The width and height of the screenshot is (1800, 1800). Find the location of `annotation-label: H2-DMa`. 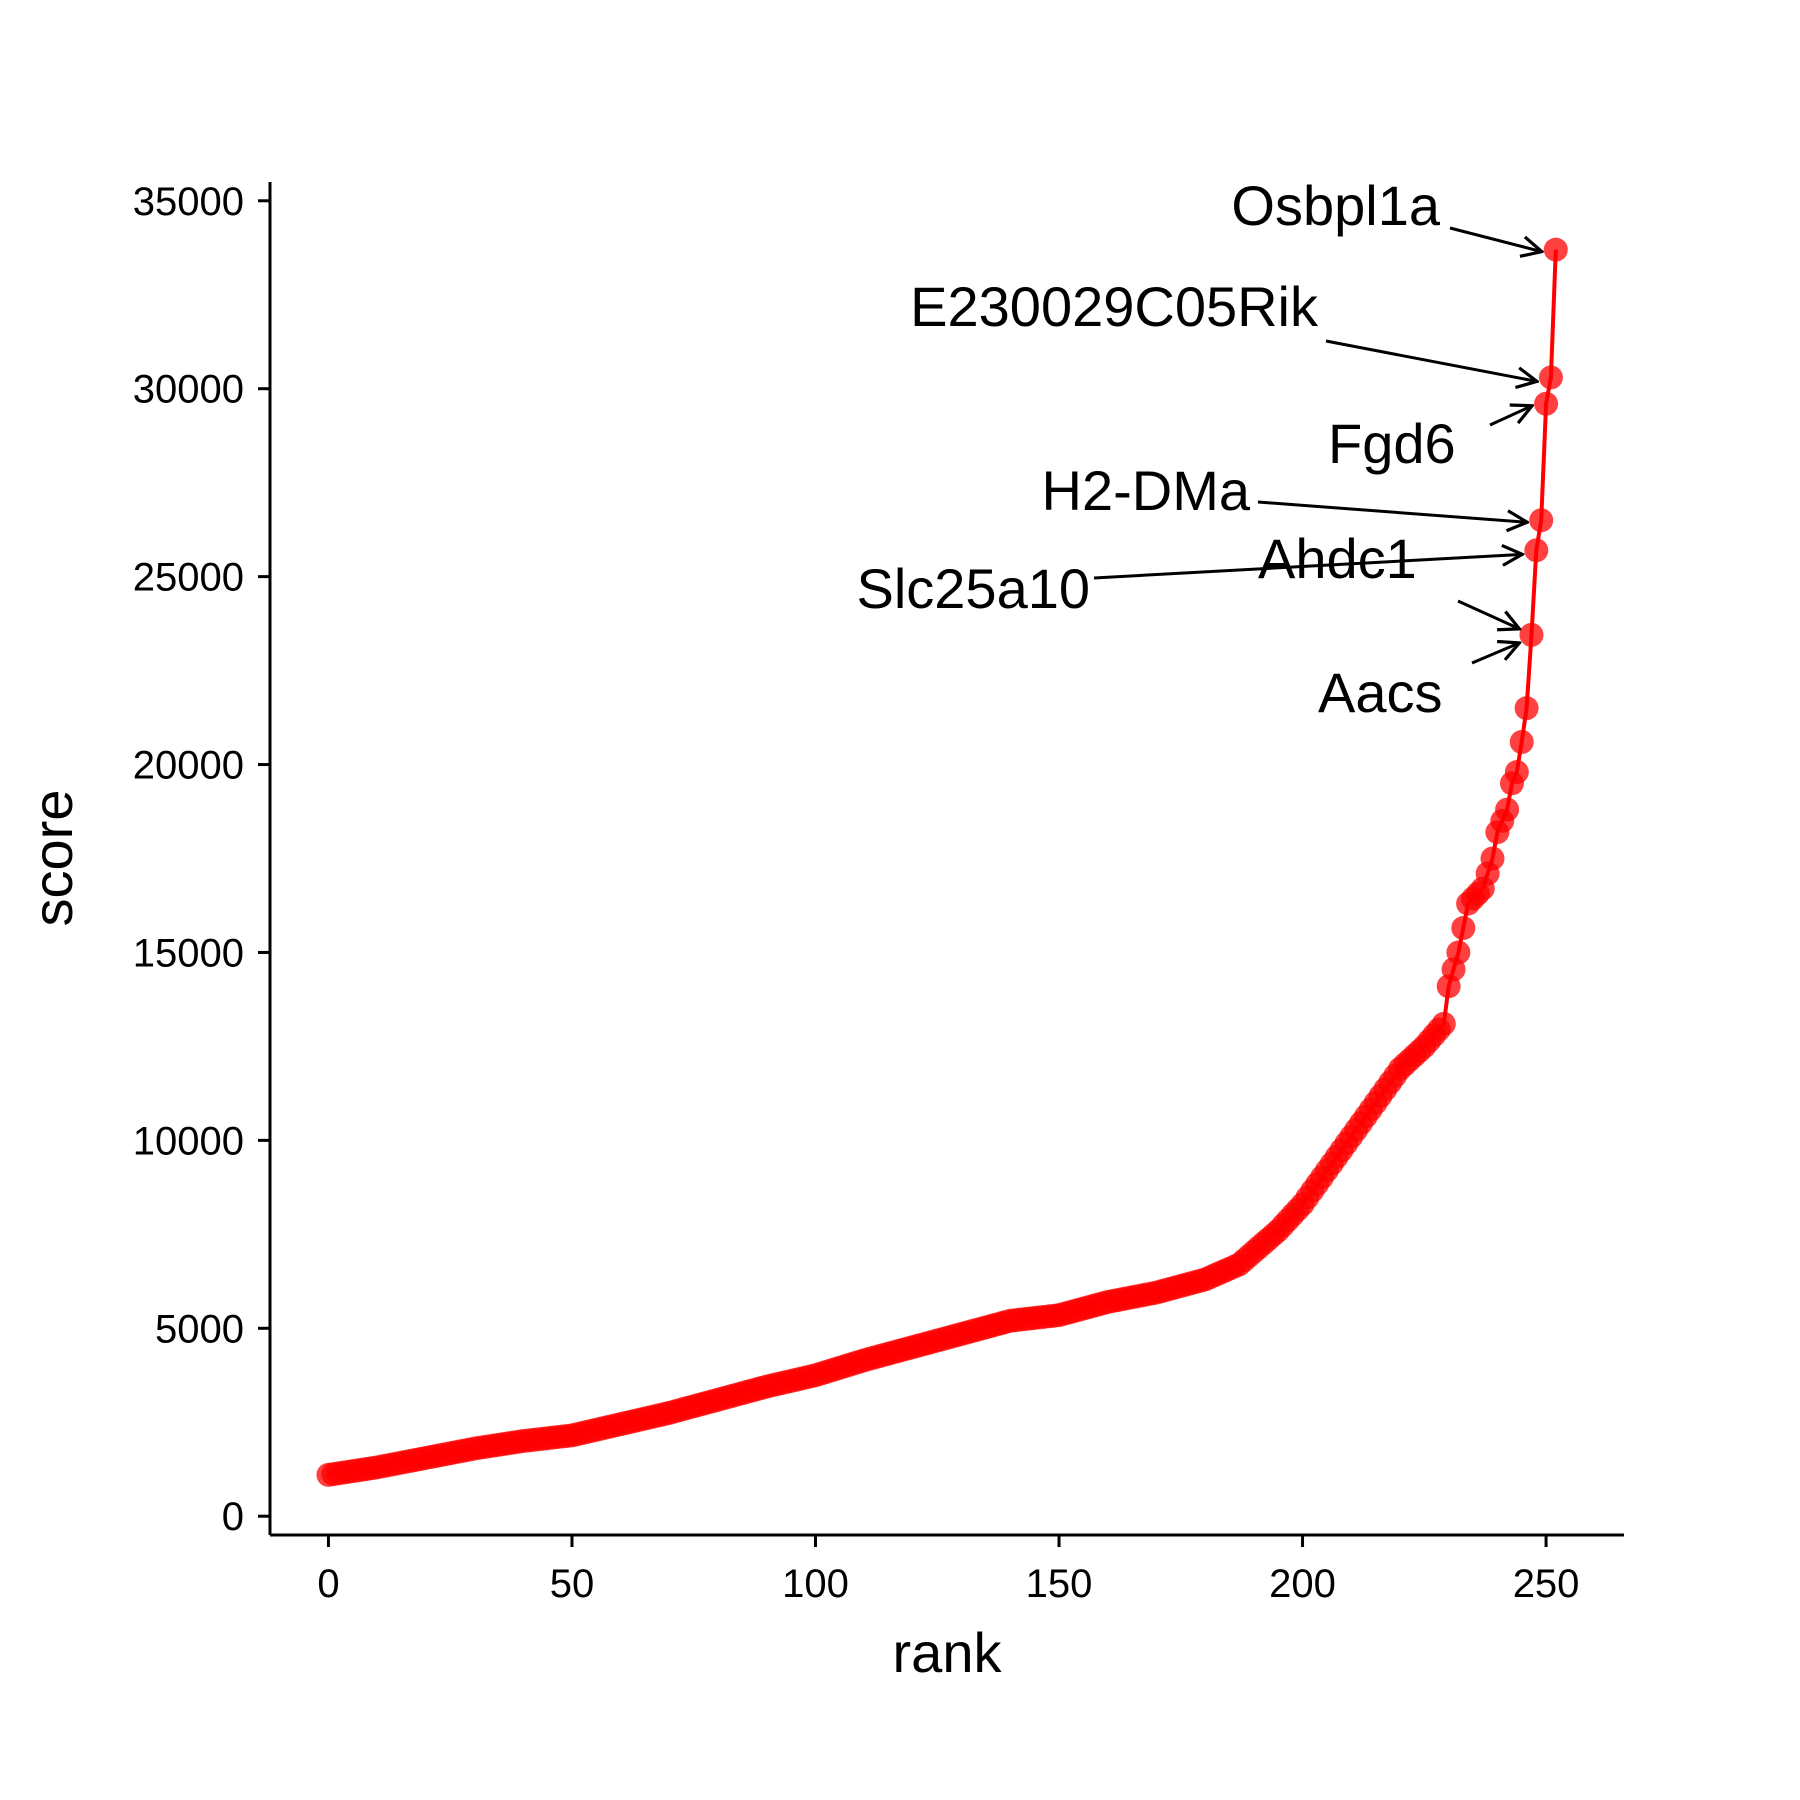

annotation-label: H2-DMa is located at coordinates (1146, 490).